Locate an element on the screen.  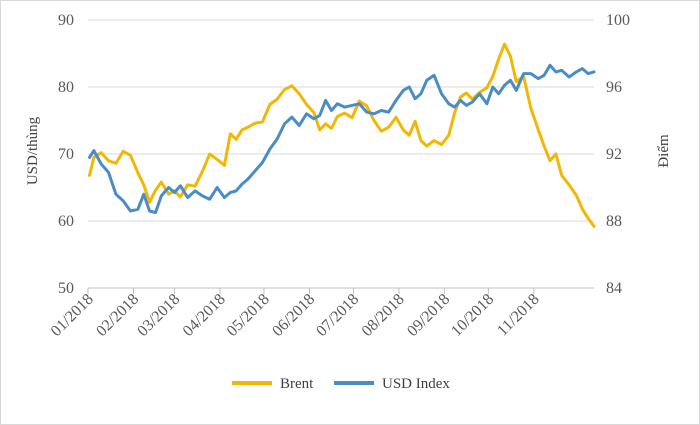
x-tick-label-04-2018: 04/2018 is located at coordinates (204, 315).